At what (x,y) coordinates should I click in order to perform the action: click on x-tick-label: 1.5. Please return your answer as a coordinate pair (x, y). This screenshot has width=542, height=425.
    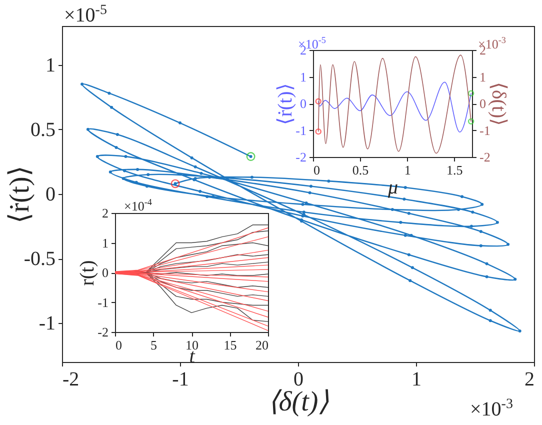
    Looking at the image, I should click on (454, 170).